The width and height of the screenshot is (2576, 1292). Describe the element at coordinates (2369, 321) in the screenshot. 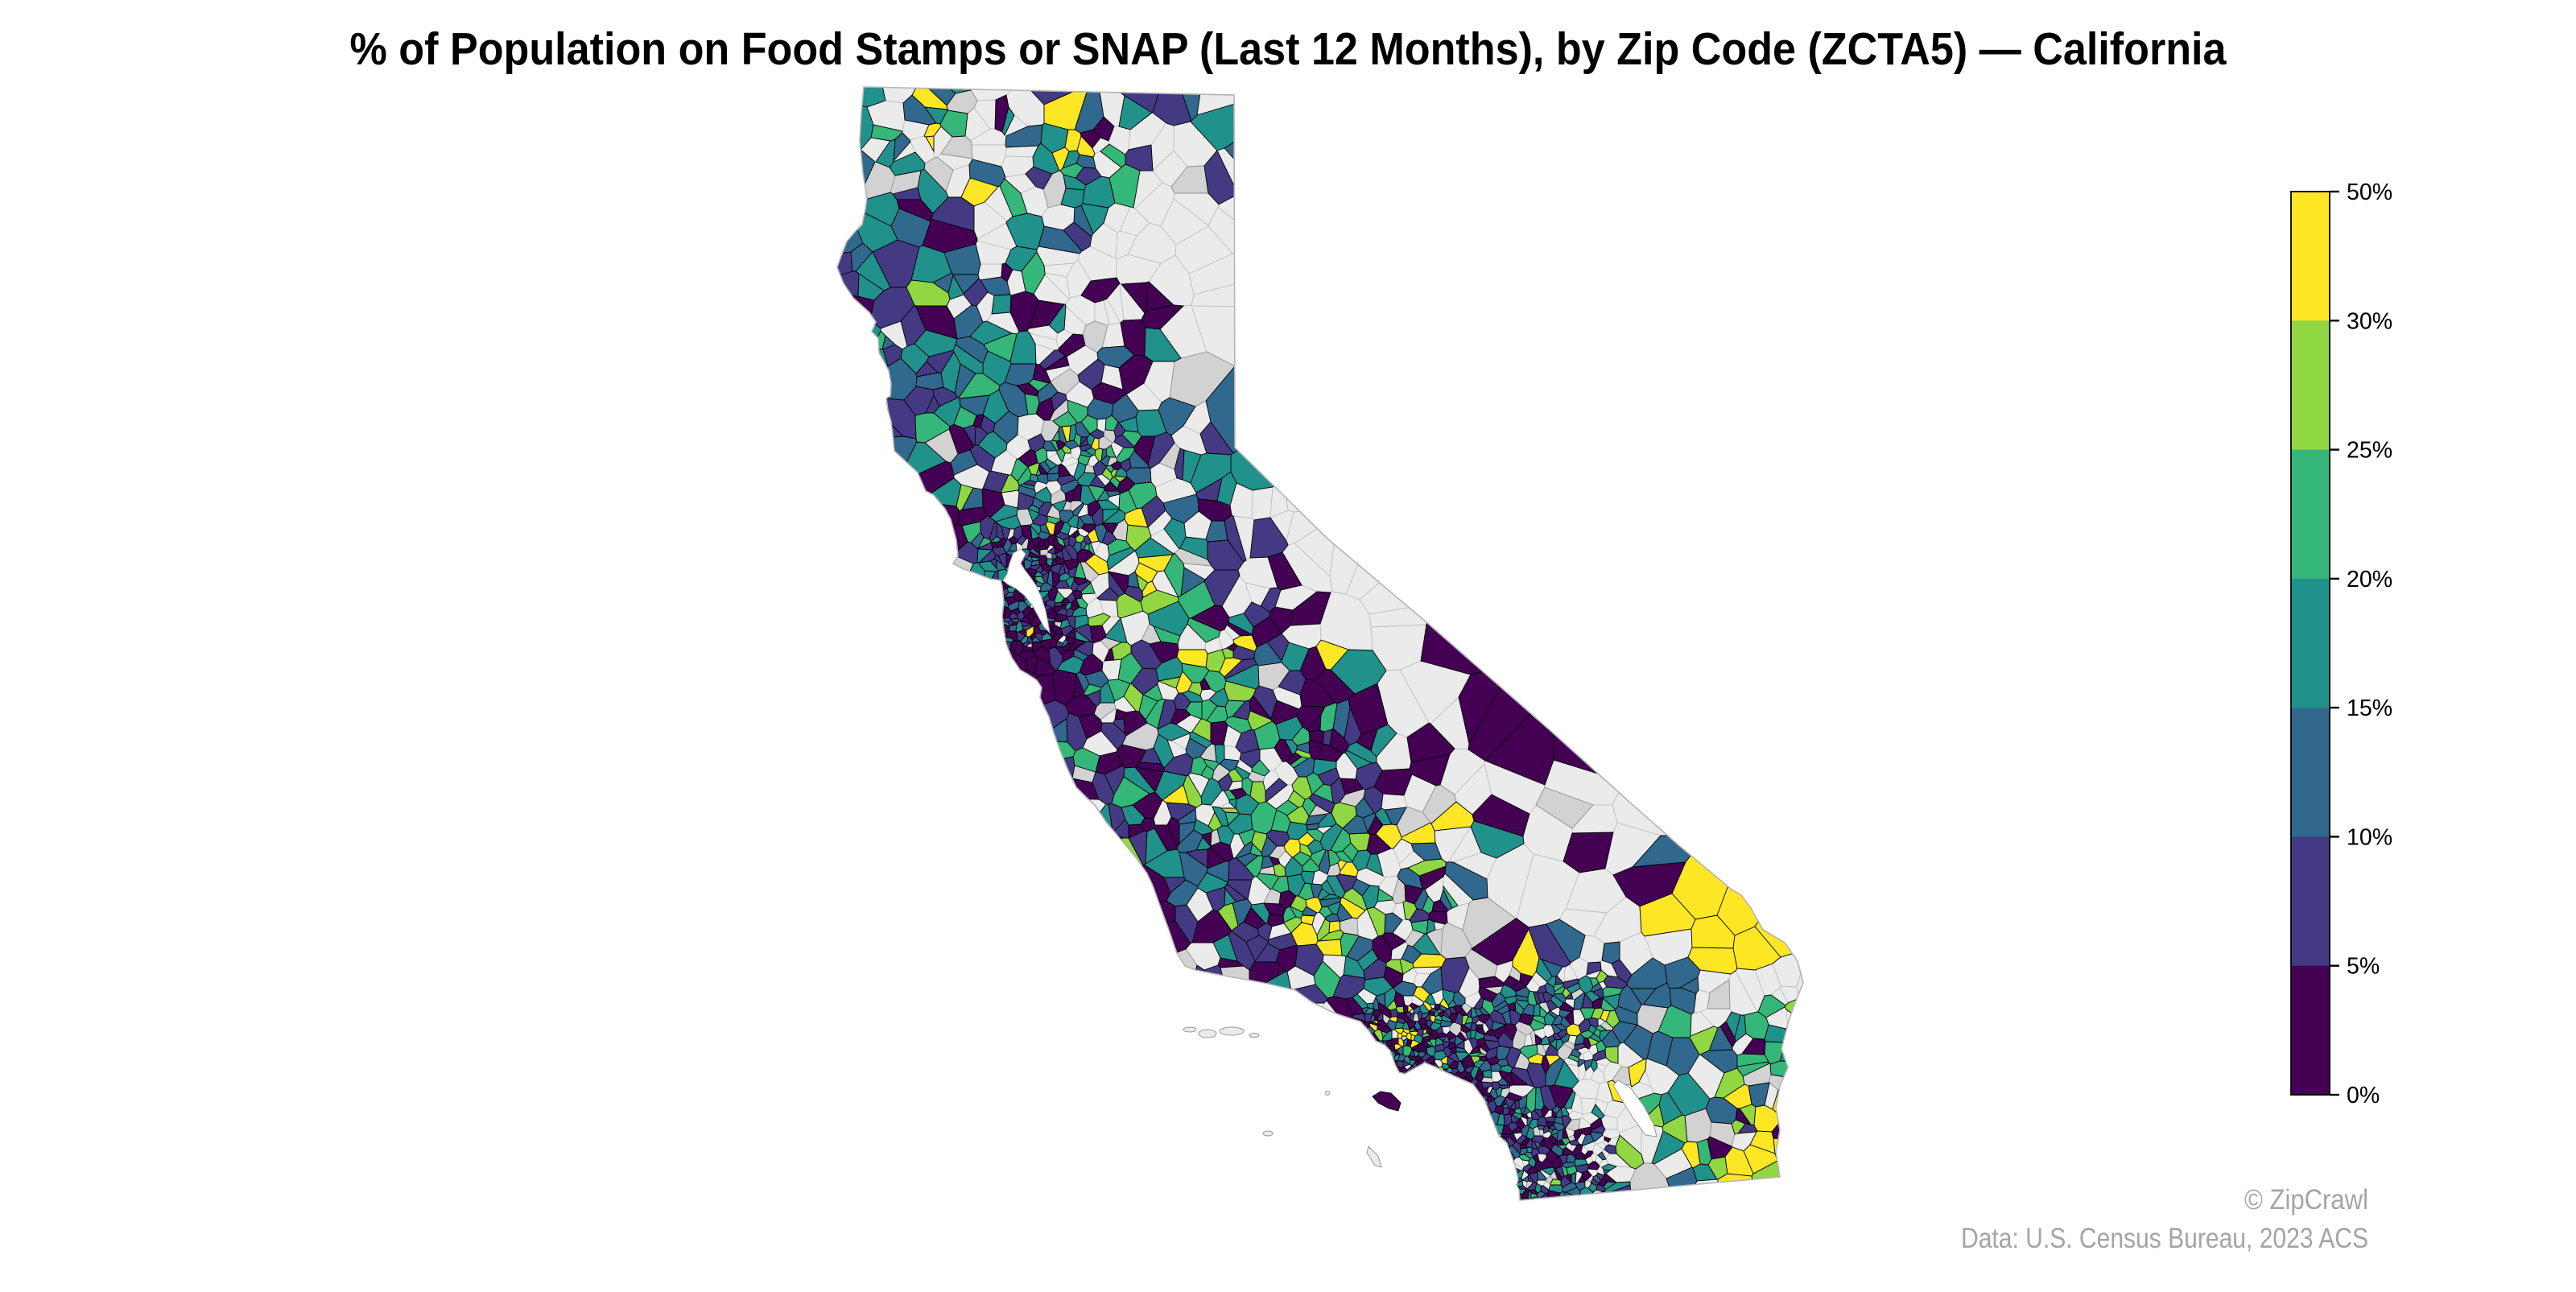

I see `svg-text: 30%` at that location.